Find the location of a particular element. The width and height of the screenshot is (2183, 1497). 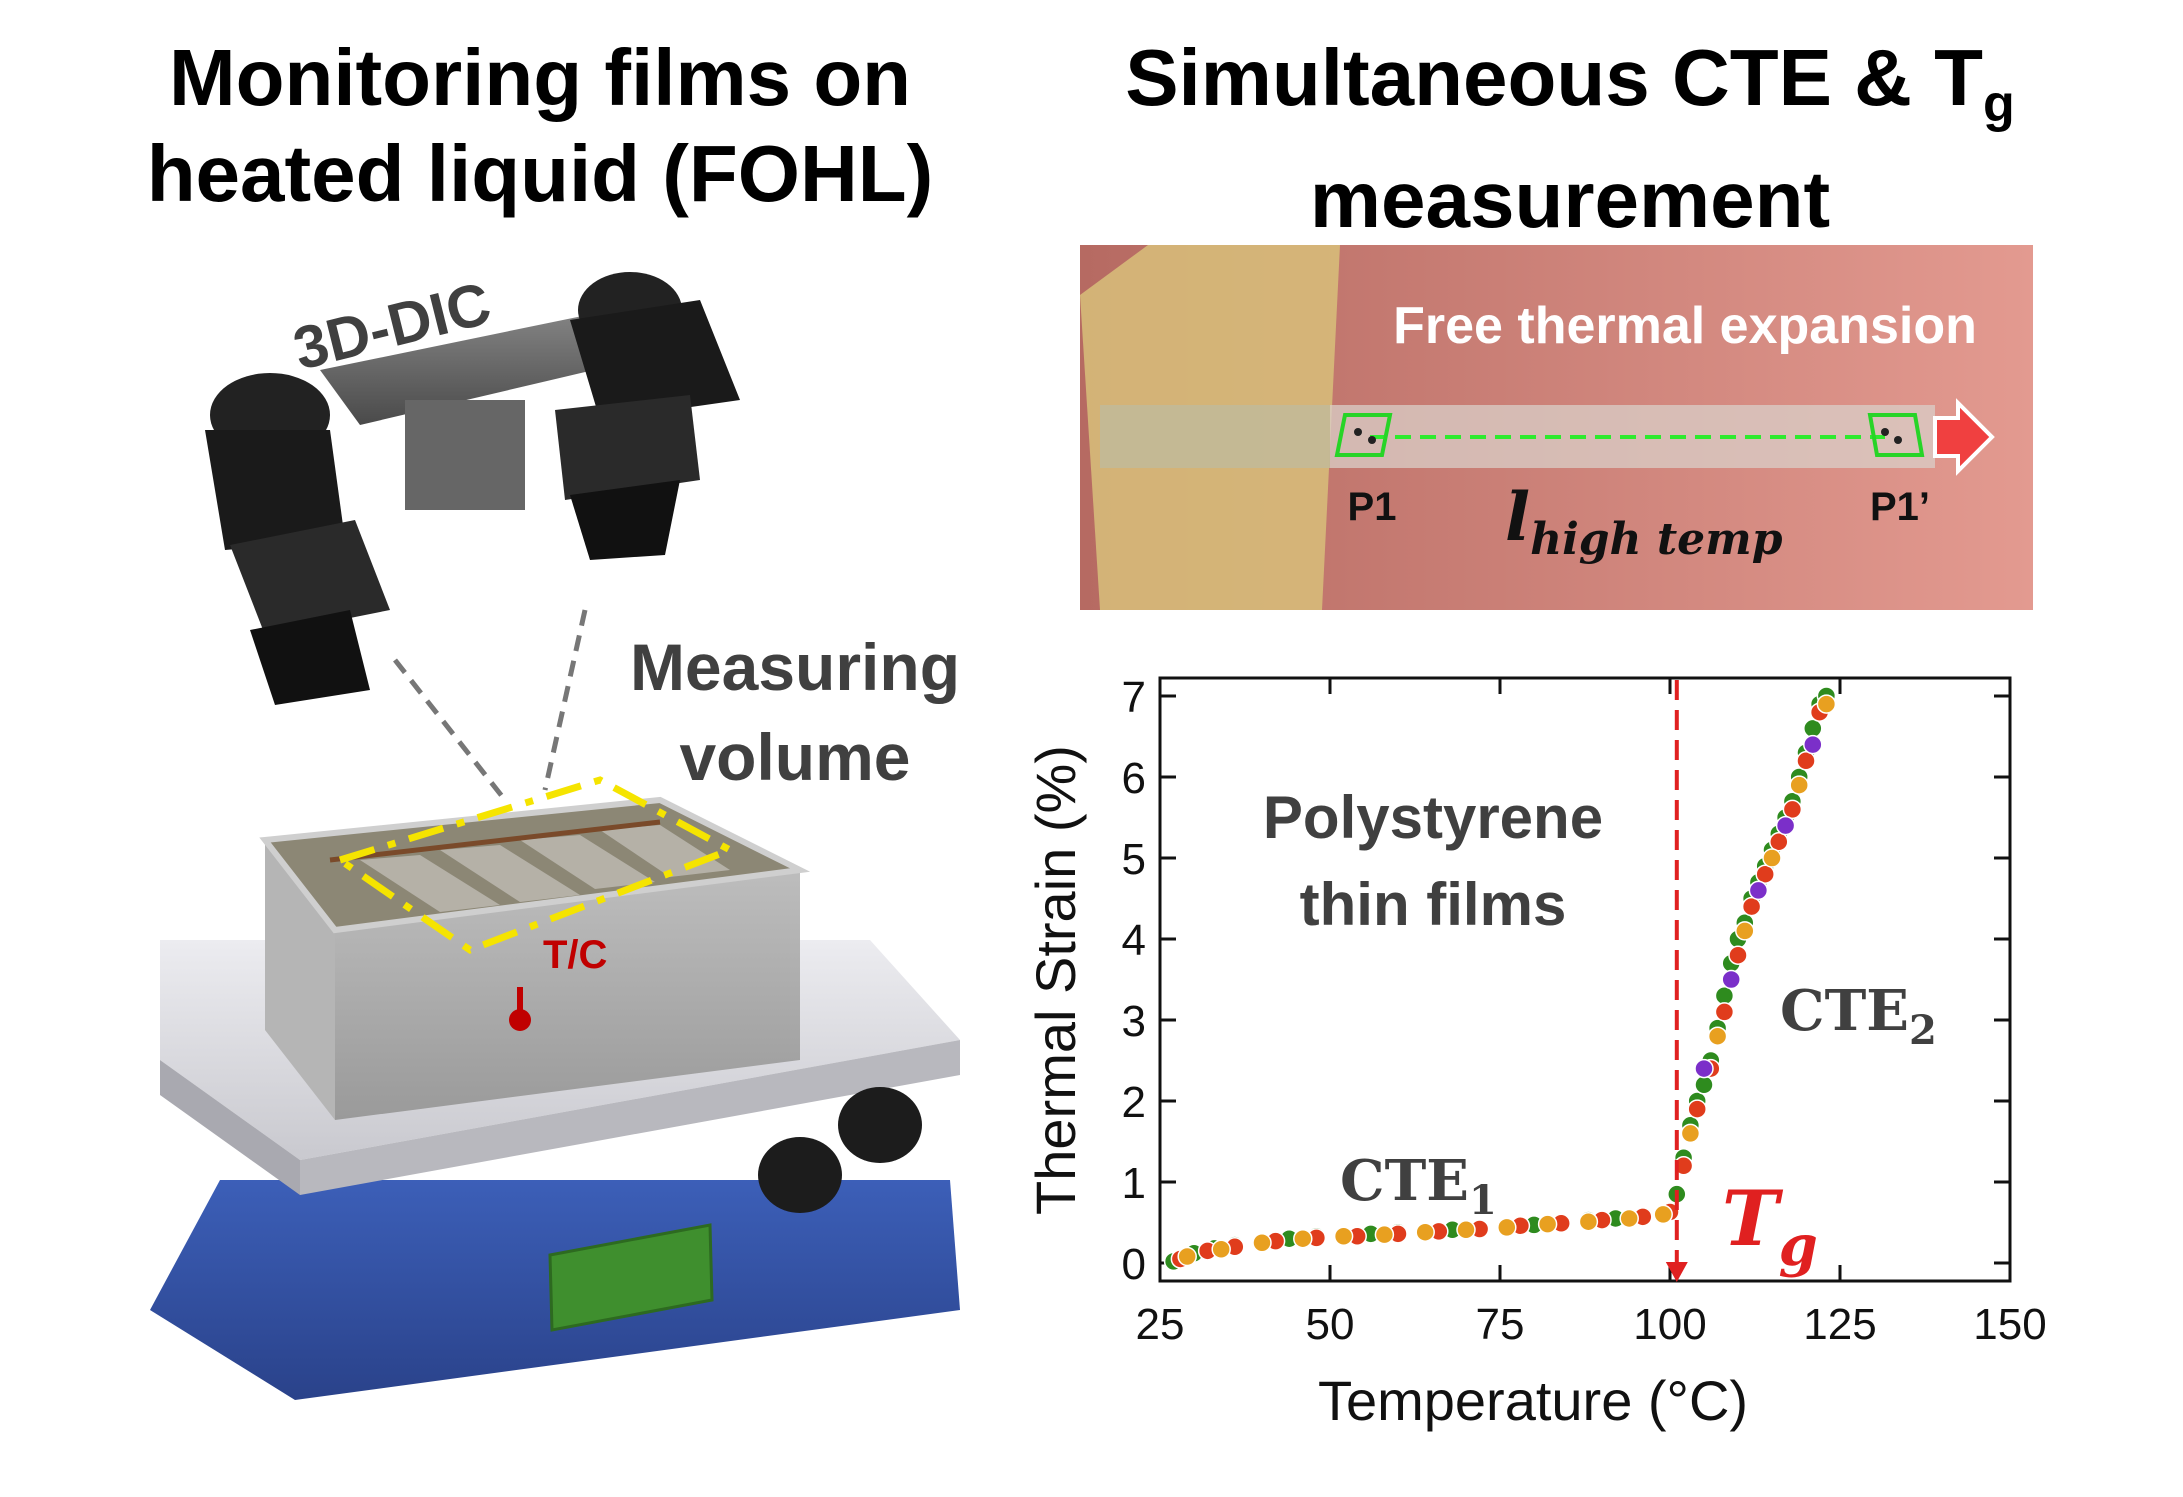

right-title-line1: Simultaneous CTE & Tg is located at coordinates (1570, 91).